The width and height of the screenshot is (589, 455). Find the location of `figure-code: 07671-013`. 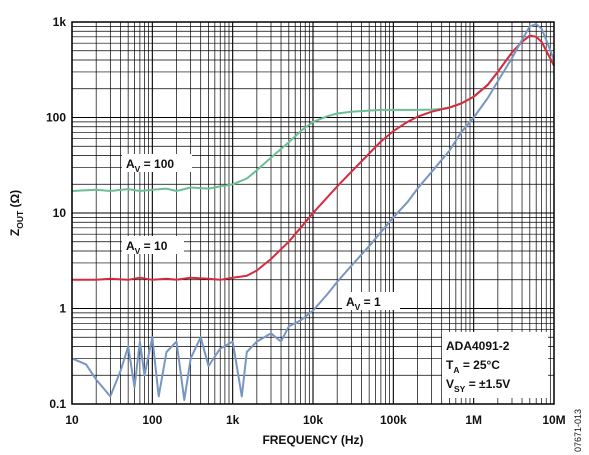

figure-code: 07671-013 is located at coordinates (578, 430).